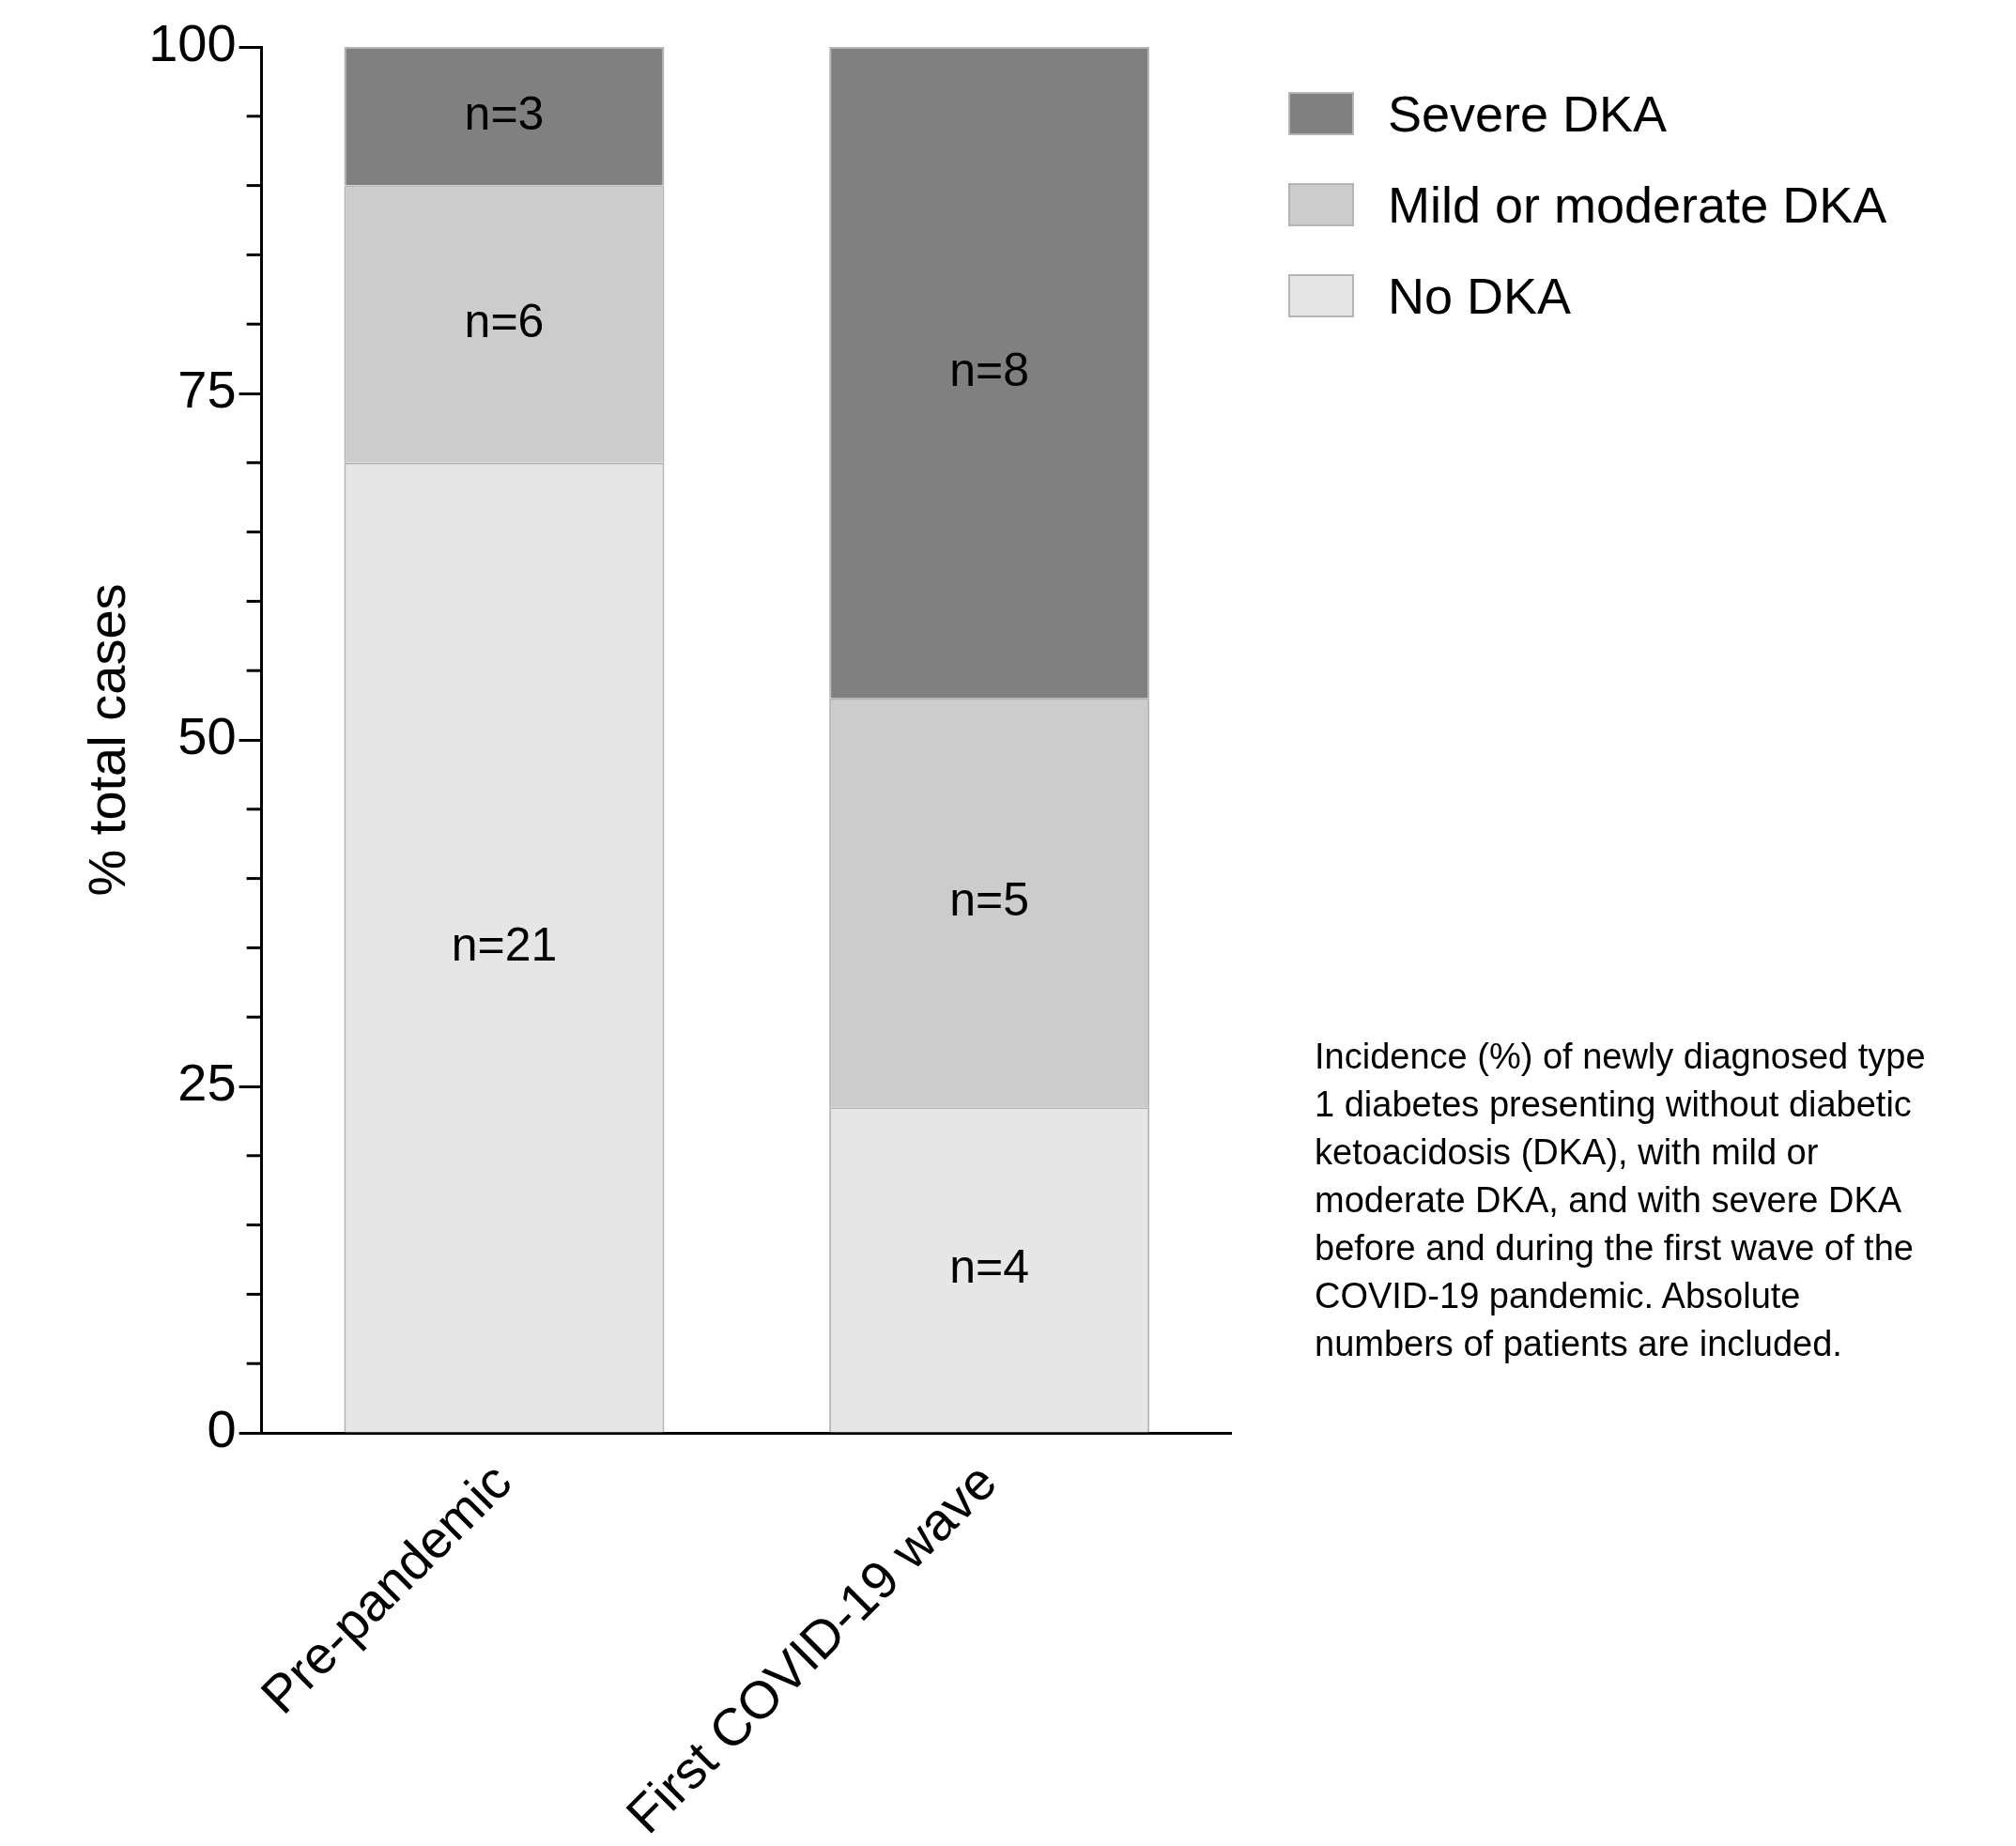 This screenshot has width=2016, height=1846. What do you see at coordinates (505, 944) in the screenshot?
I see `annotation: n=21` at bounding box center [505, 944].